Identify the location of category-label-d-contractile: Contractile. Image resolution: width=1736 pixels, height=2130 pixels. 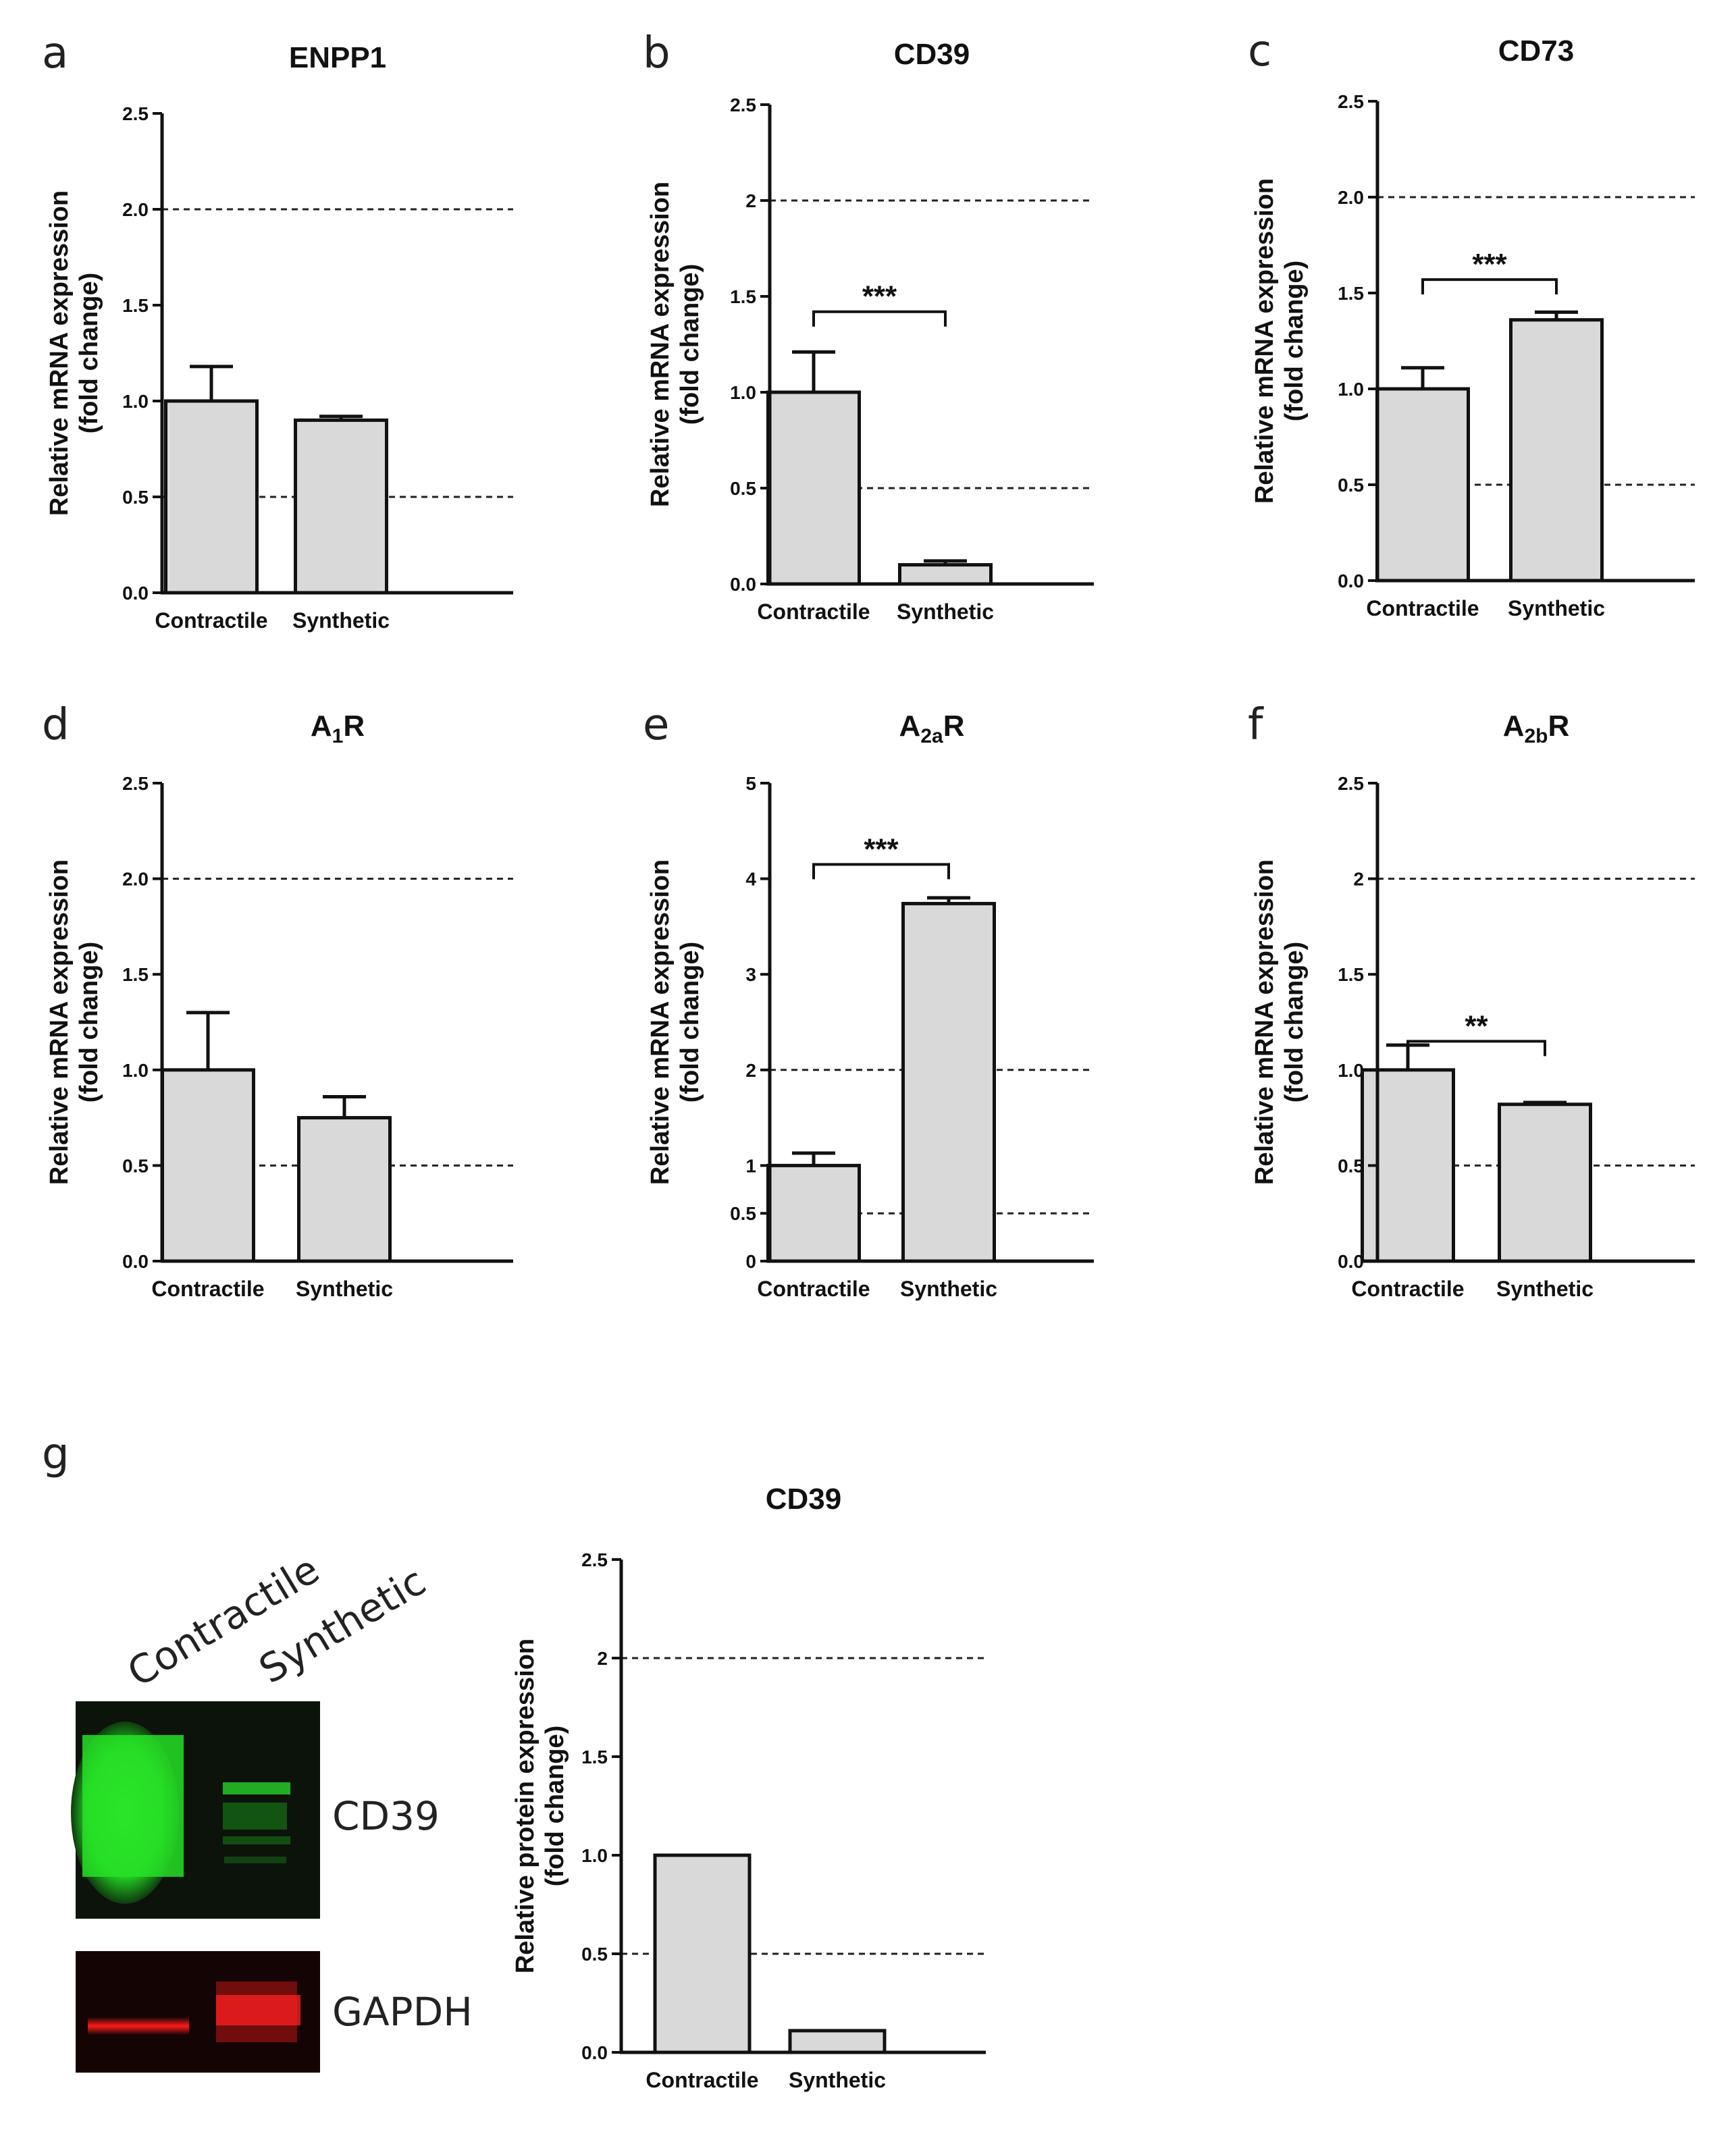
(207, 1289).